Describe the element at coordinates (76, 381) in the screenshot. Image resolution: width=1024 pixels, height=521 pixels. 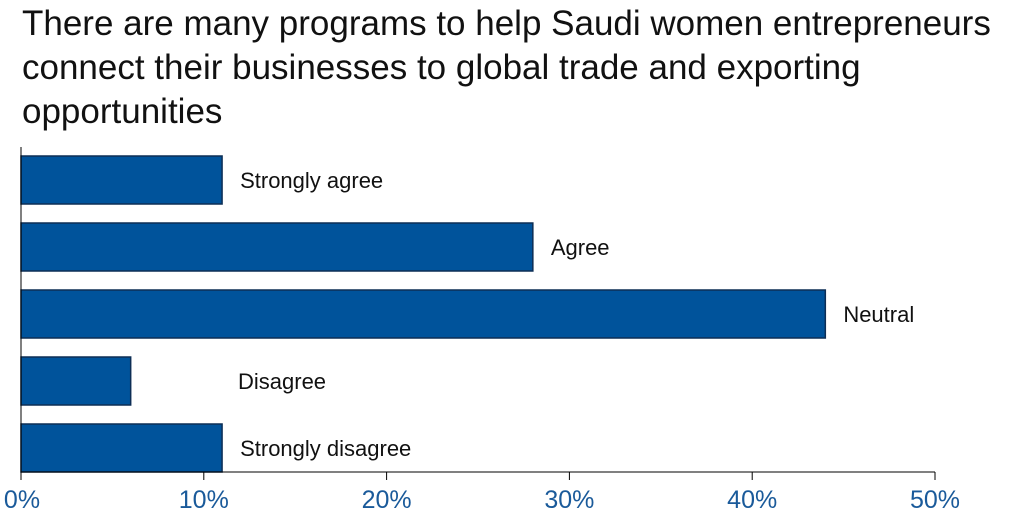
I see `bar-disagree` at that location.